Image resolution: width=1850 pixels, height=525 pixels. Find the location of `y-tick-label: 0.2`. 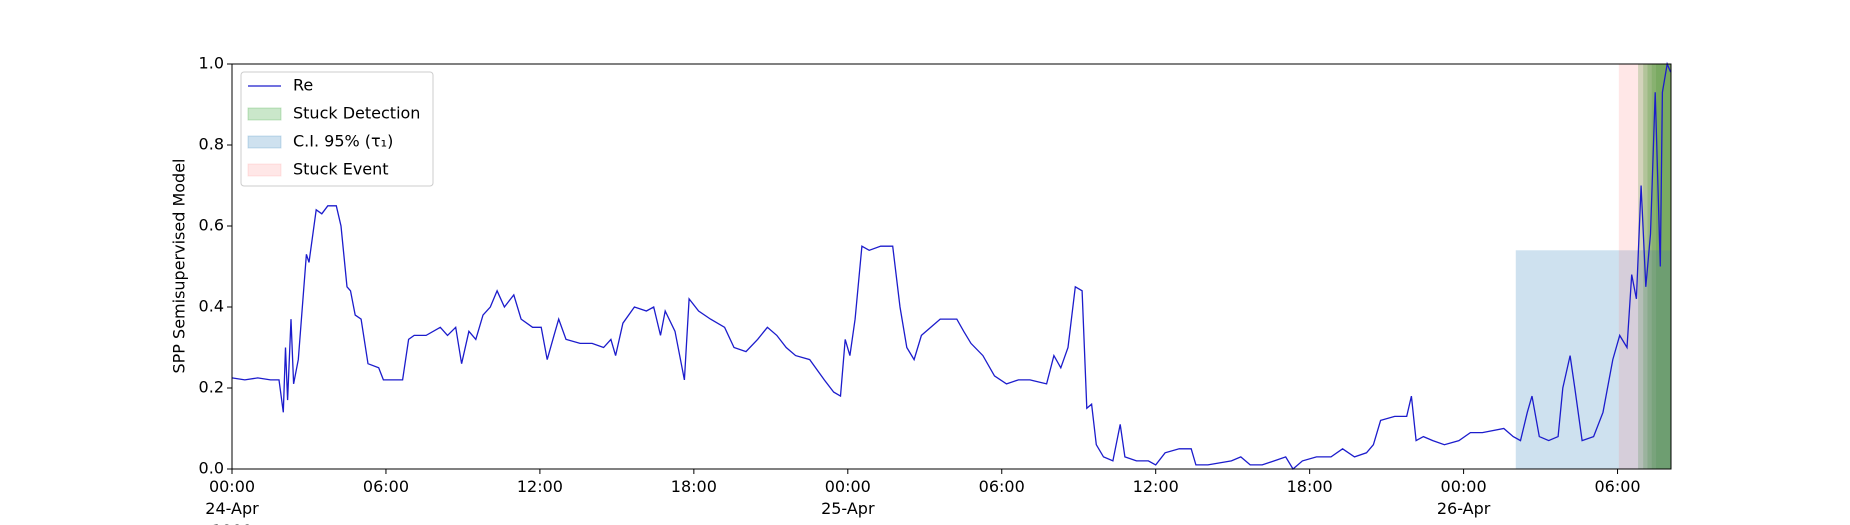

y-tick-label: 0.2 is located at coordinates (211, 387).